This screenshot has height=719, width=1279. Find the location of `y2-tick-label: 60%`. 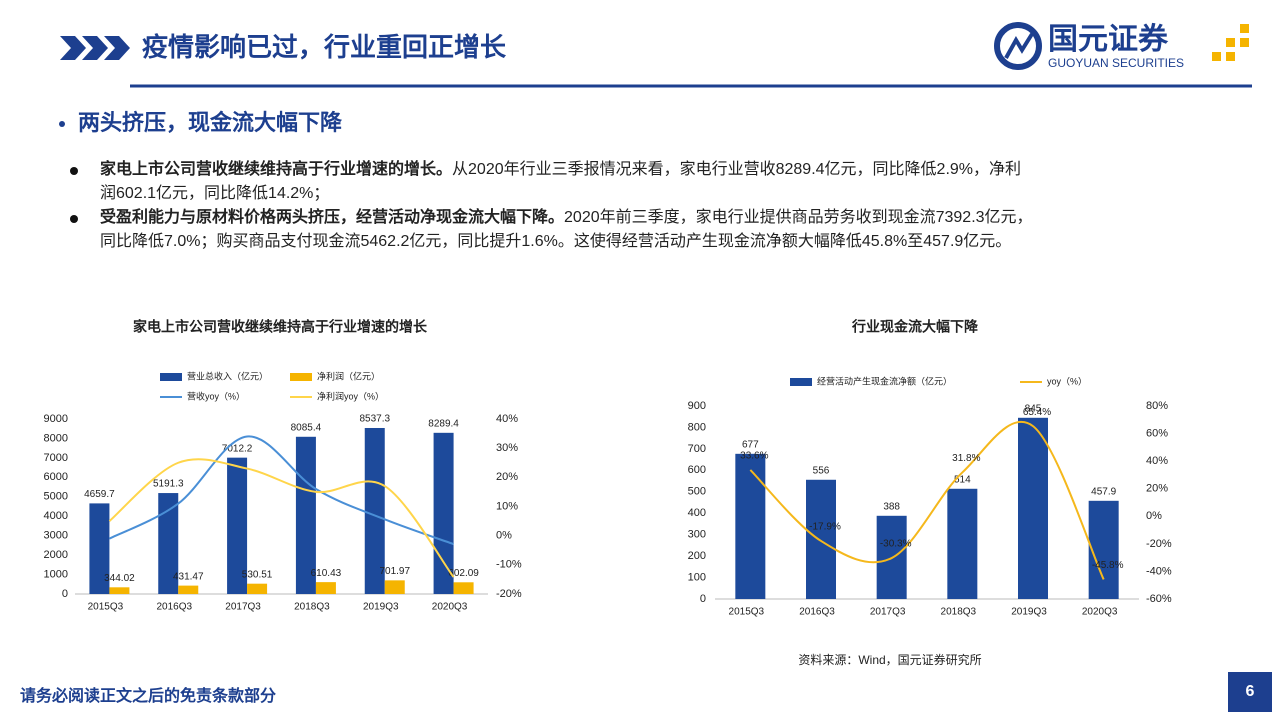

y2-tick-label: 60% is located at coordinates (1157, 433).